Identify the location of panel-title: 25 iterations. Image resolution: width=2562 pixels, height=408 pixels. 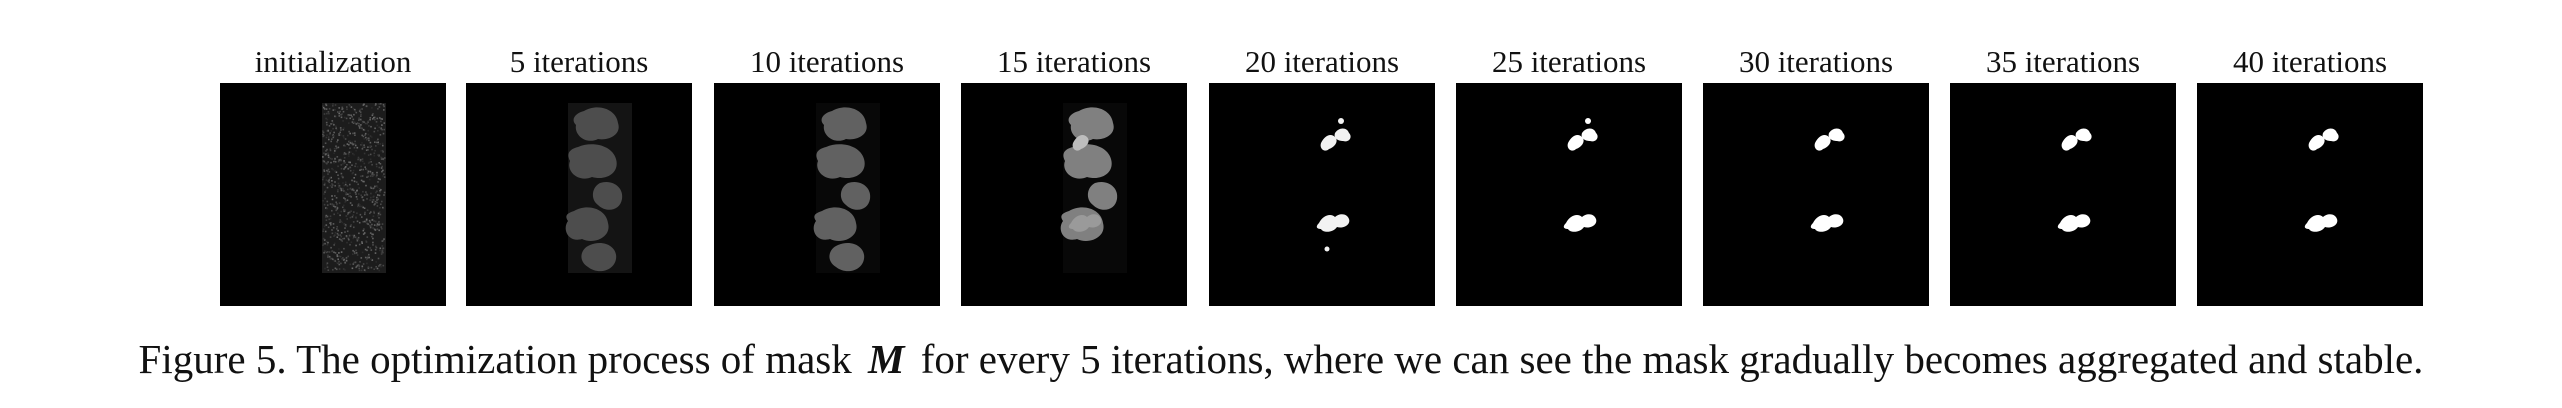
(1569, 61).